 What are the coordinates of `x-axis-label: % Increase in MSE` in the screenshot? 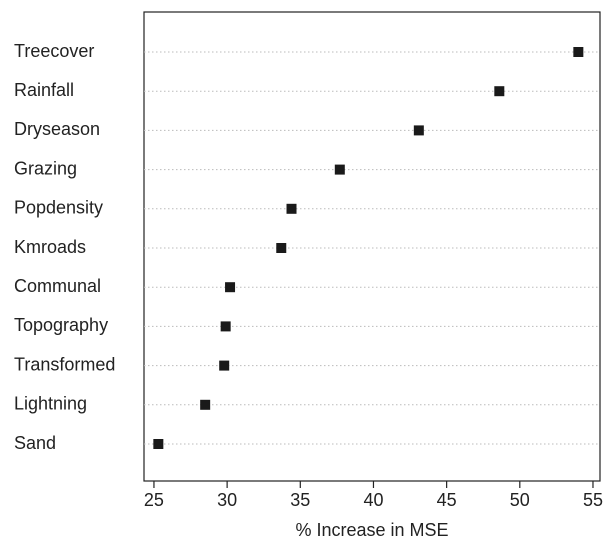 It's located at (371, 530).